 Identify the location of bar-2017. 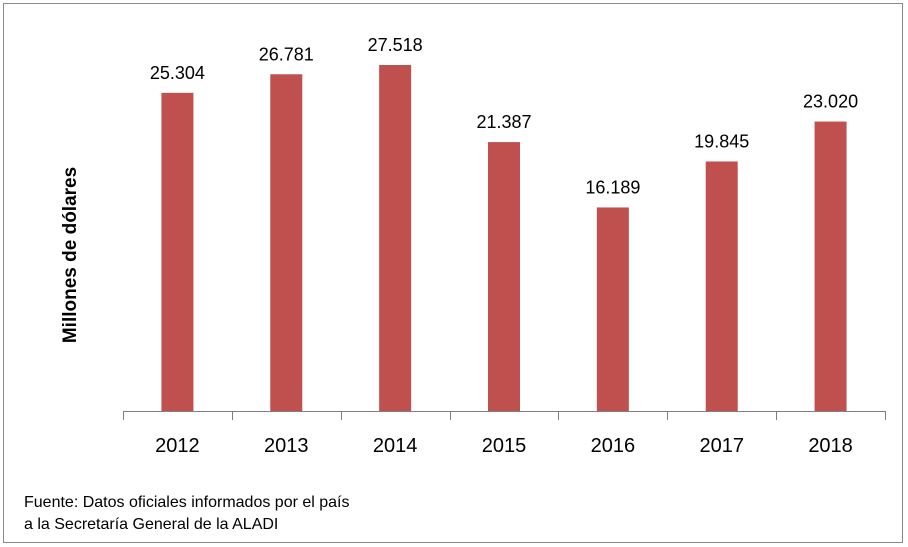
(721, 286).